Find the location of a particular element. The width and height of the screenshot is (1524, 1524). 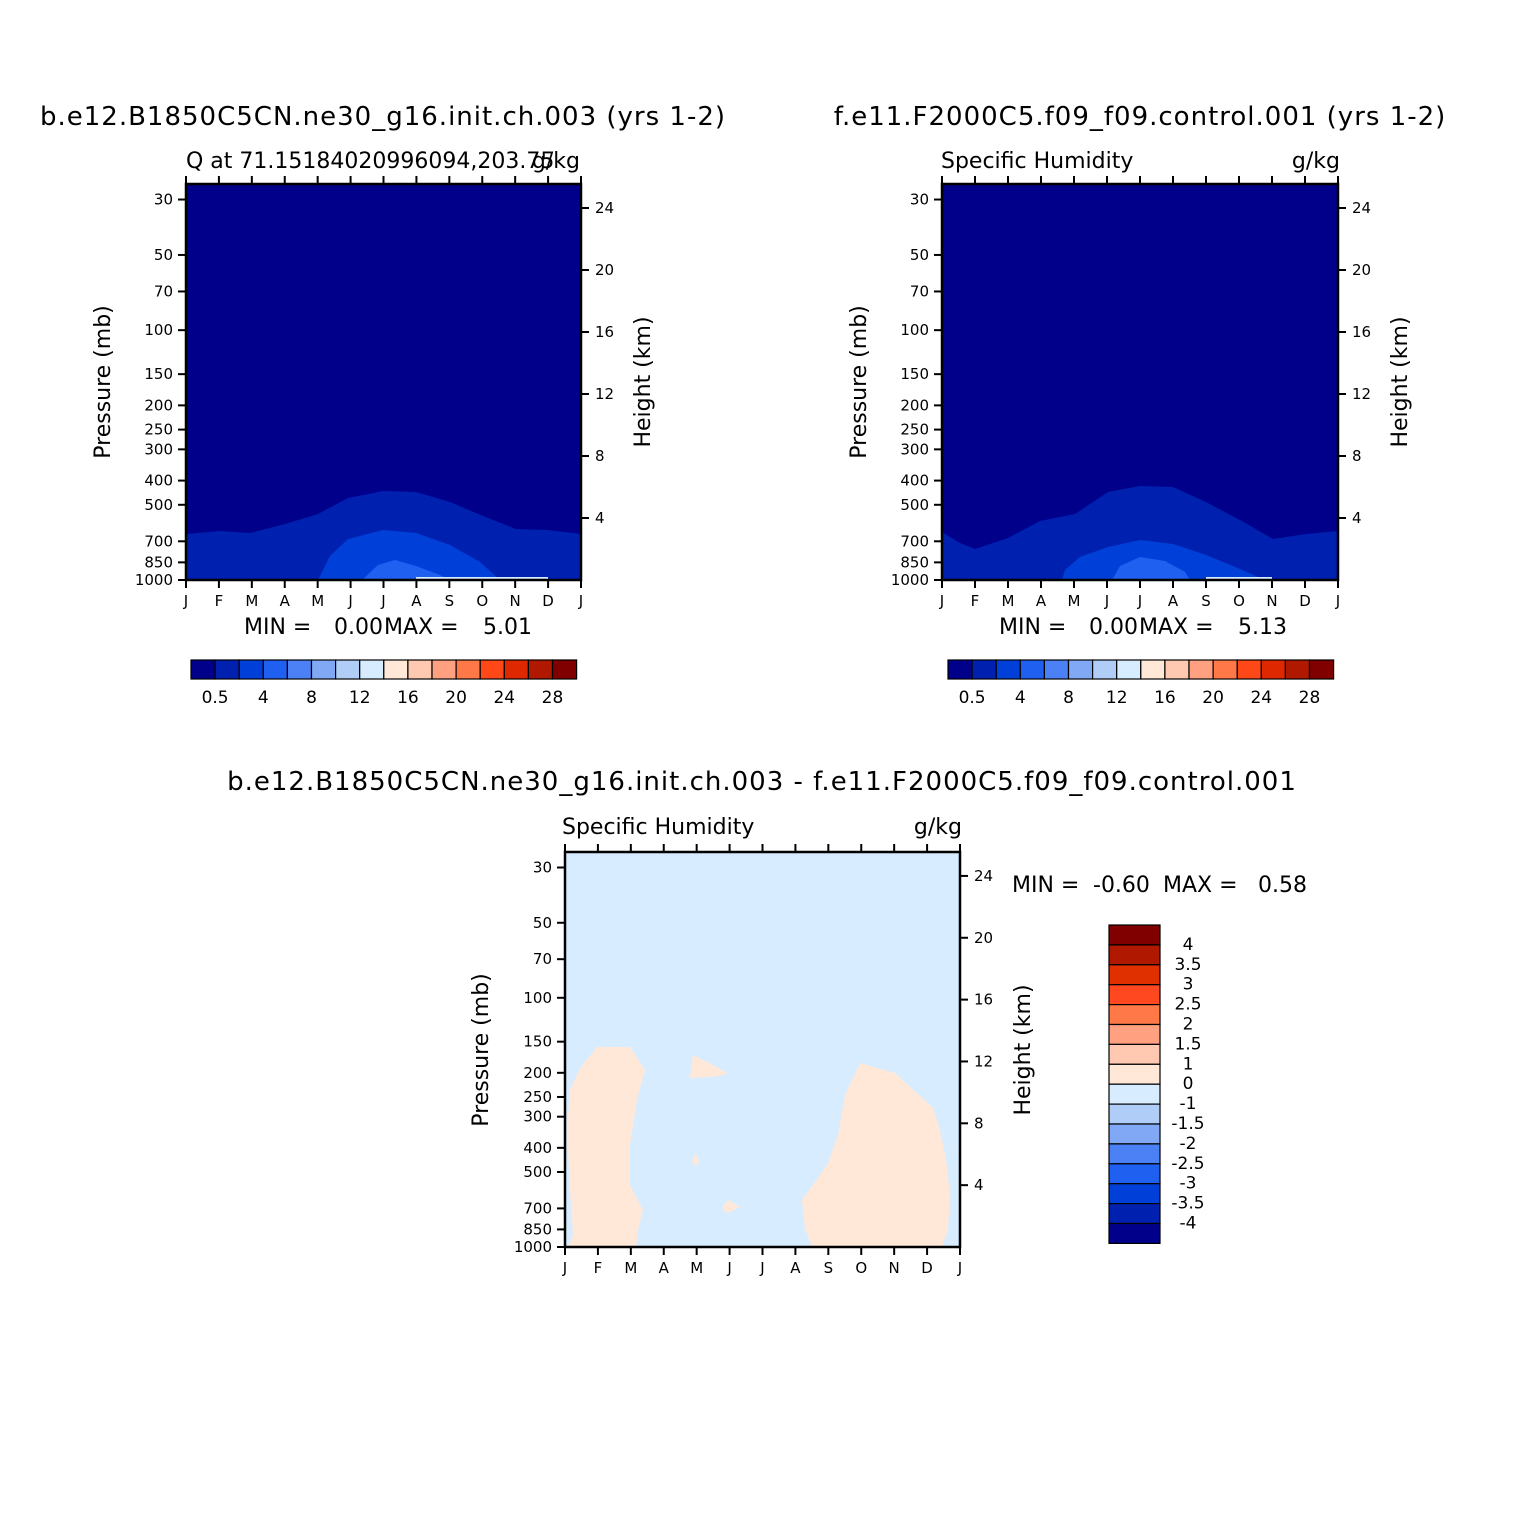

month-tick-label: O is located at coordinates (861, 1268).